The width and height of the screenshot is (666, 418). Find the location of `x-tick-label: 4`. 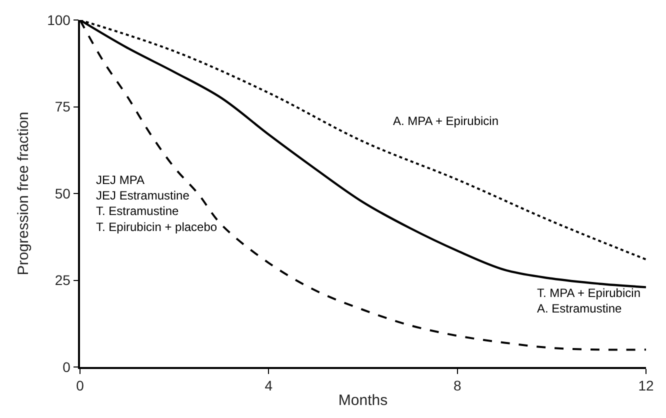

x-tick-label: 4 is located at coordinates (268, 386).